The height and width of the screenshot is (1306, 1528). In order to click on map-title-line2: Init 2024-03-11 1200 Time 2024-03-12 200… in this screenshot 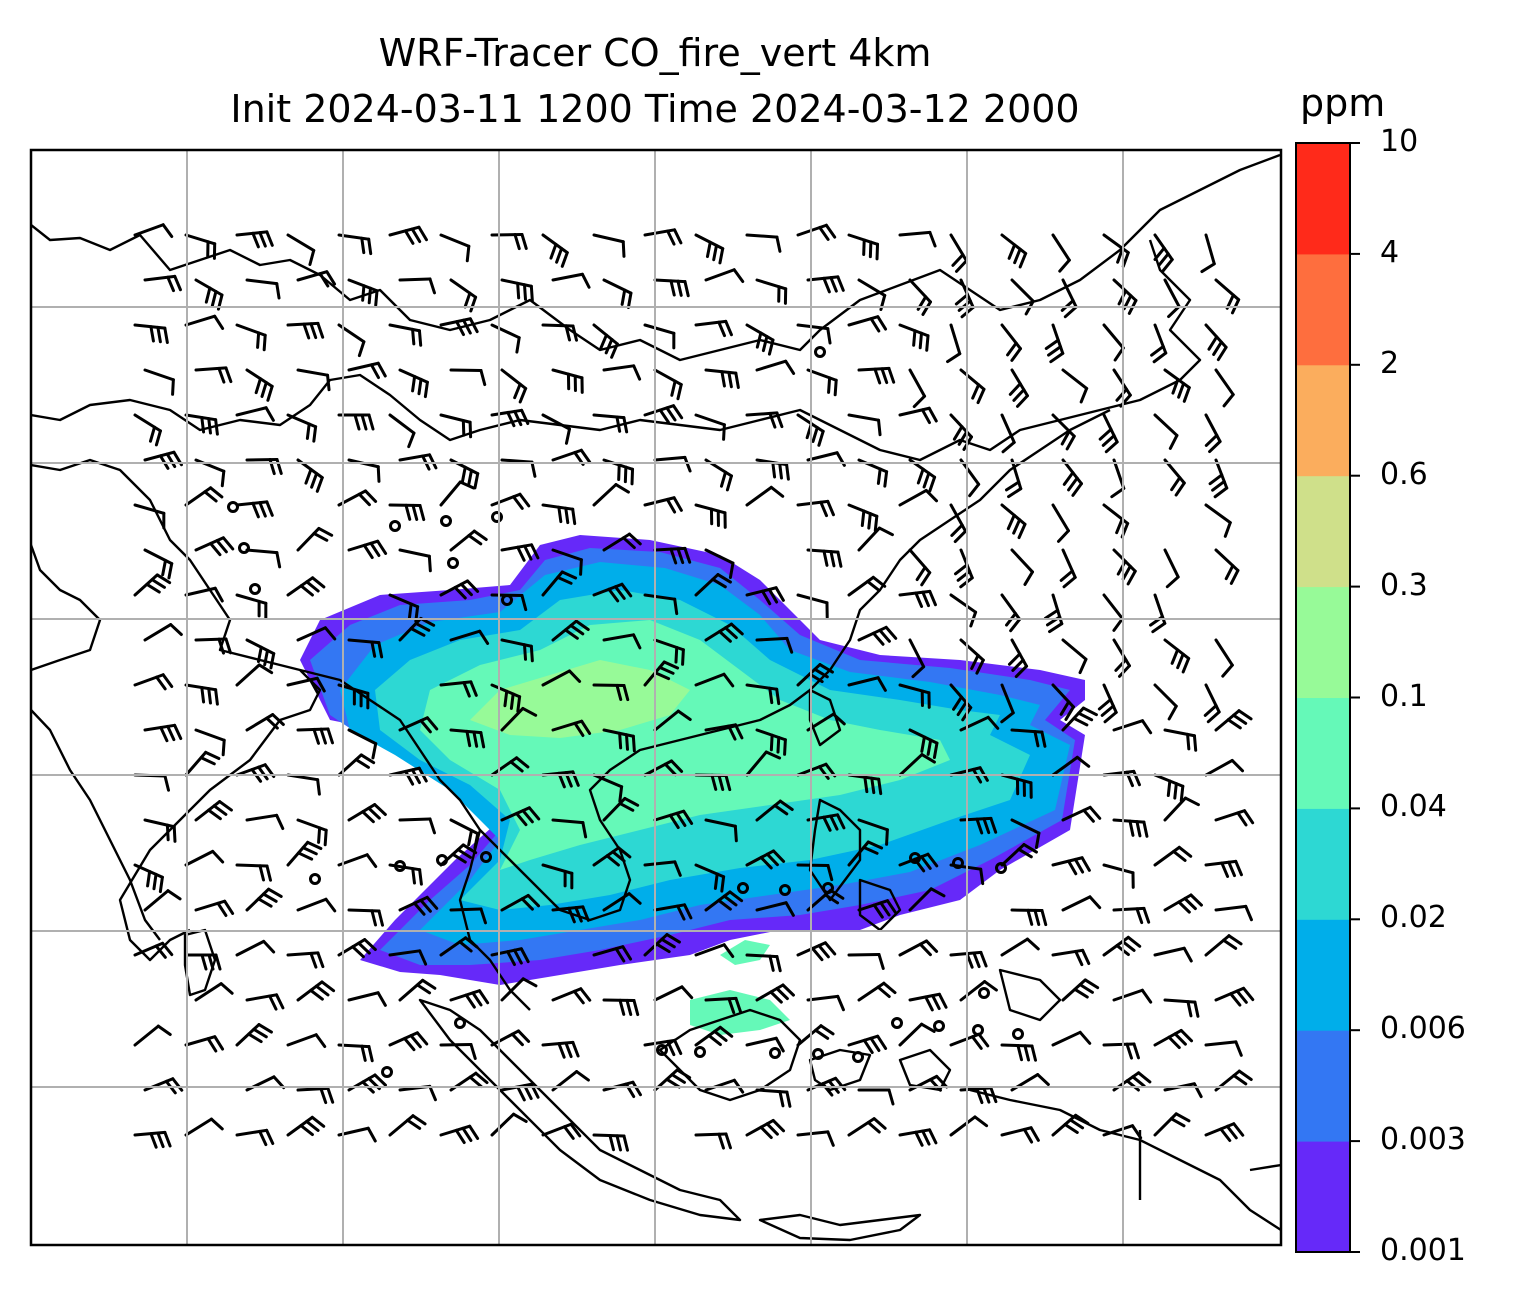, I will do `click(655, 109)`.